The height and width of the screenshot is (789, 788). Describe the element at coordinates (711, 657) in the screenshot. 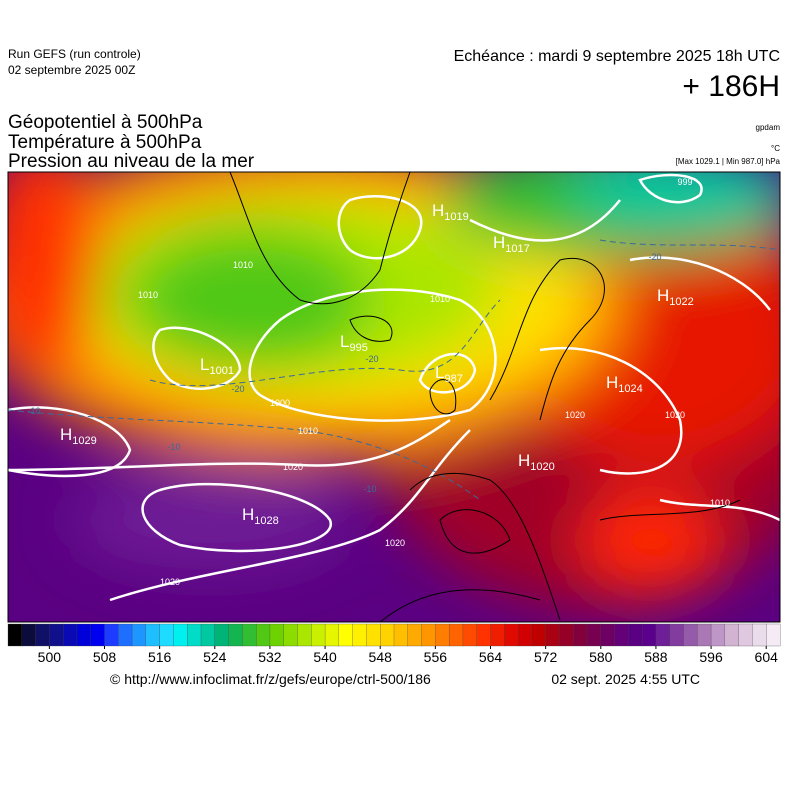

I see `colorbar-tick-label: 596` at that location.